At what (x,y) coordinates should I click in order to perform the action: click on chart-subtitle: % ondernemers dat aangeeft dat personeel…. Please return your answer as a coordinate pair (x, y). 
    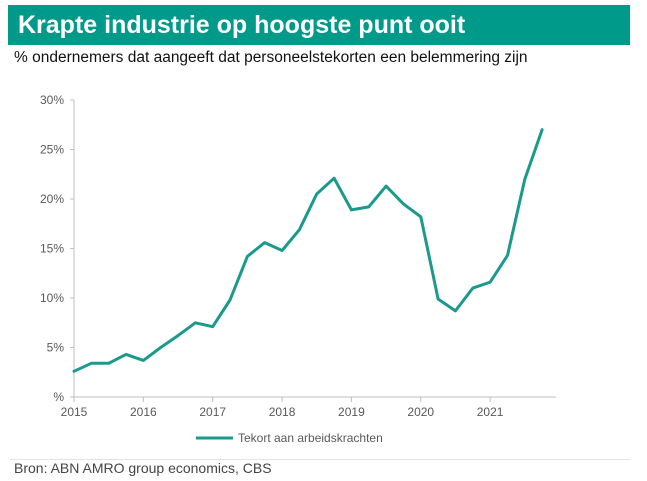
    Looking at the image, I should click on (271, 57).